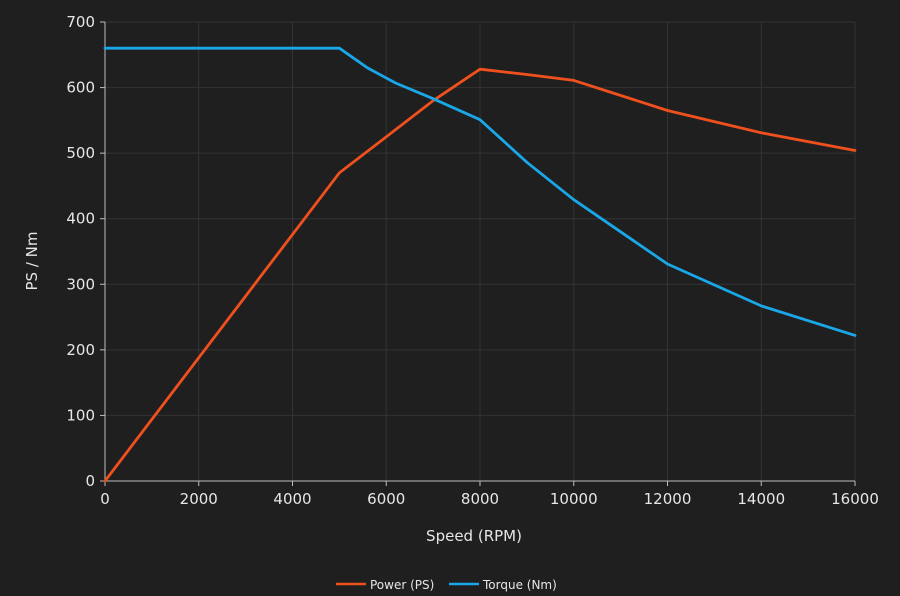 The width and height of the screenshot is (900, 596). Describe the element at coordinates (574, 499) in the screenshot. I see `x-tick-label-5: 10000` at that location.